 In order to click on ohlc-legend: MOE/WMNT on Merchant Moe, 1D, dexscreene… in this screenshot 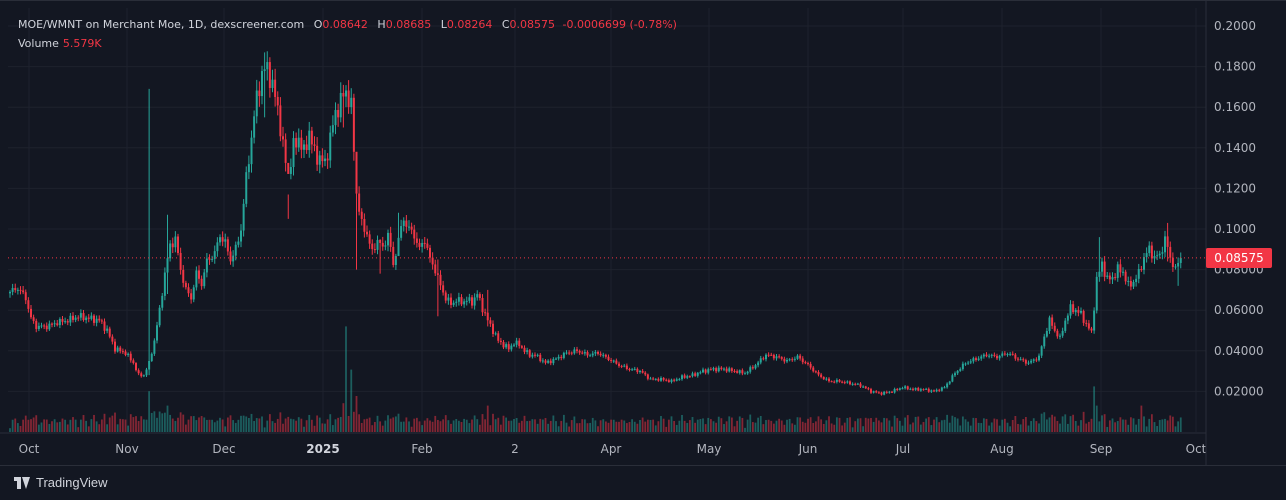, I will do `click(347, 24)`.